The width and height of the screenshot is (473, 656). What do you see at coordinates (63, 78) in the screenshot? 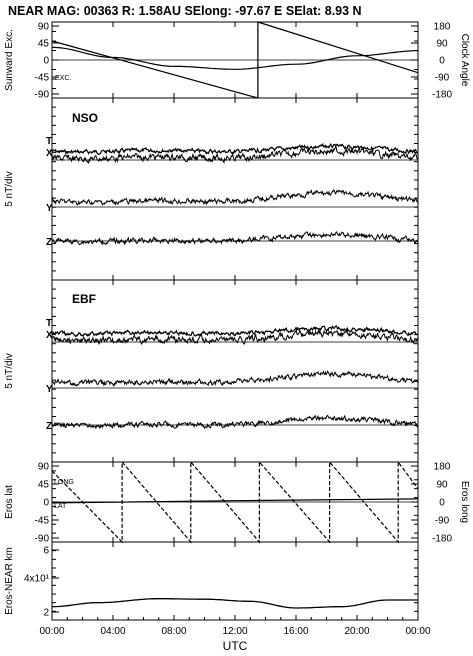
I see `label-exc: EXC.` at bounding box center [63, 78].